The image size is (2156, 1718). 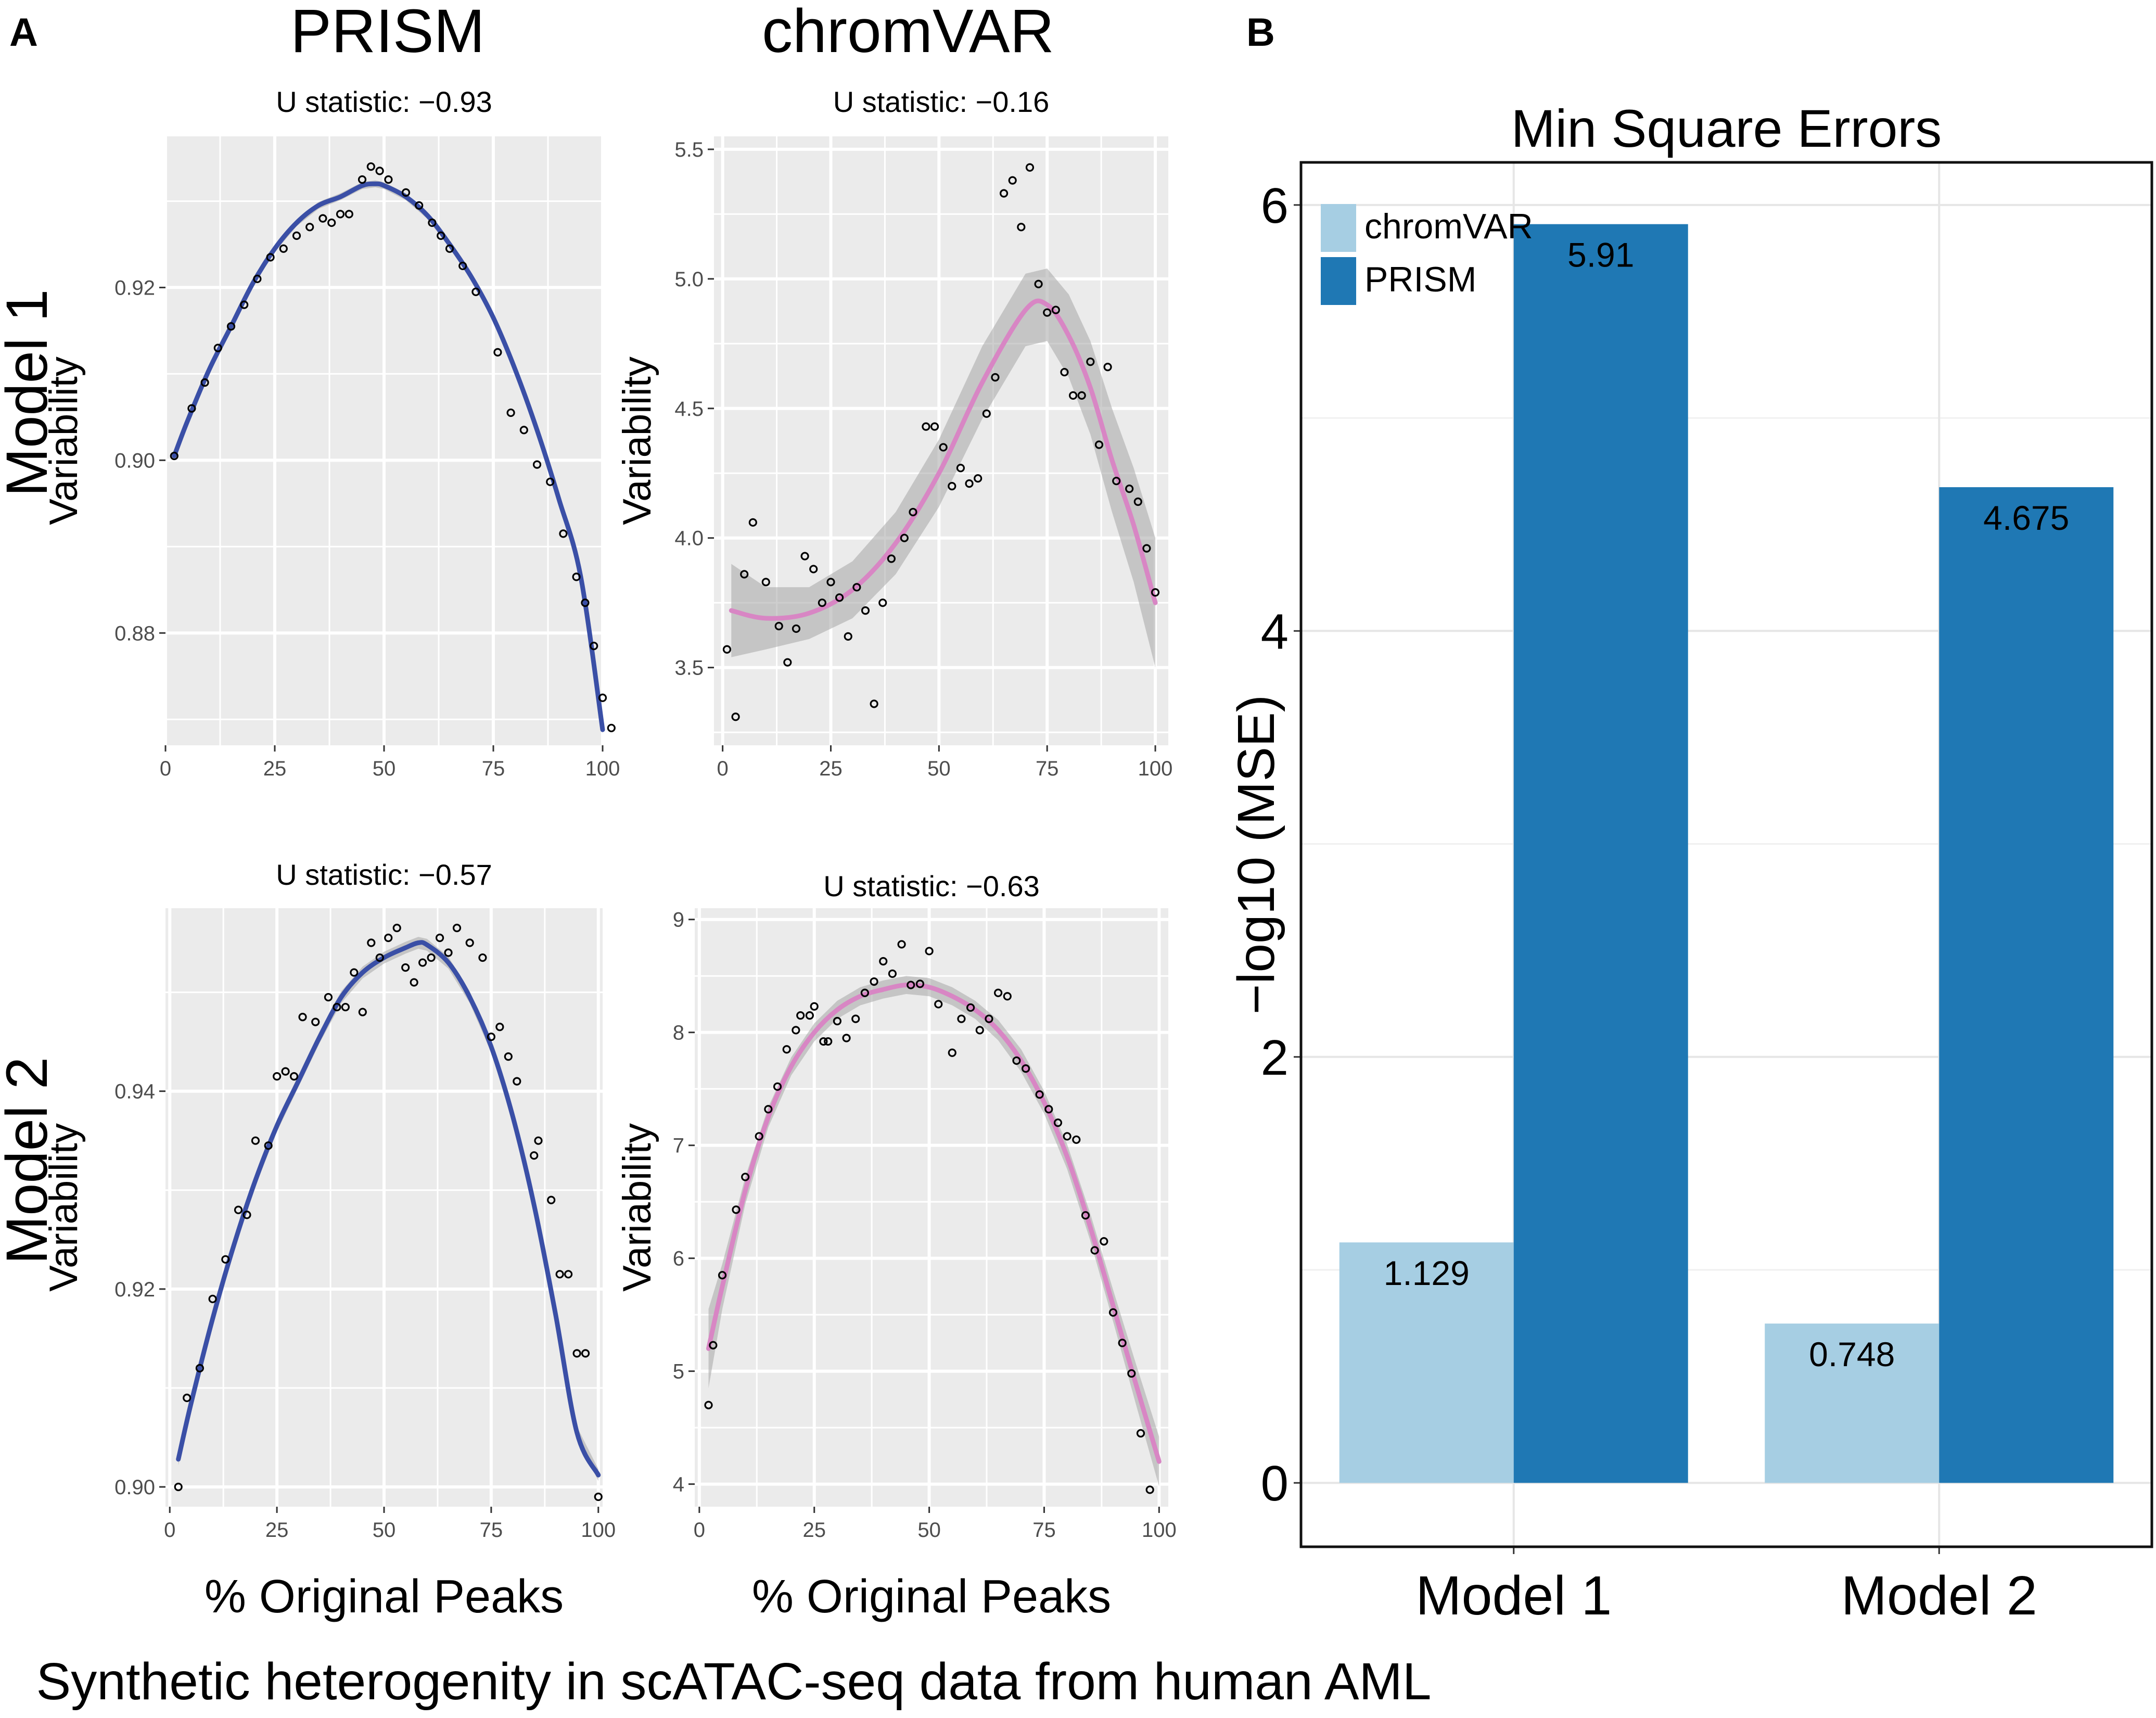 I want to click on y-tick-label: 4, so click(x=678, y=1485).